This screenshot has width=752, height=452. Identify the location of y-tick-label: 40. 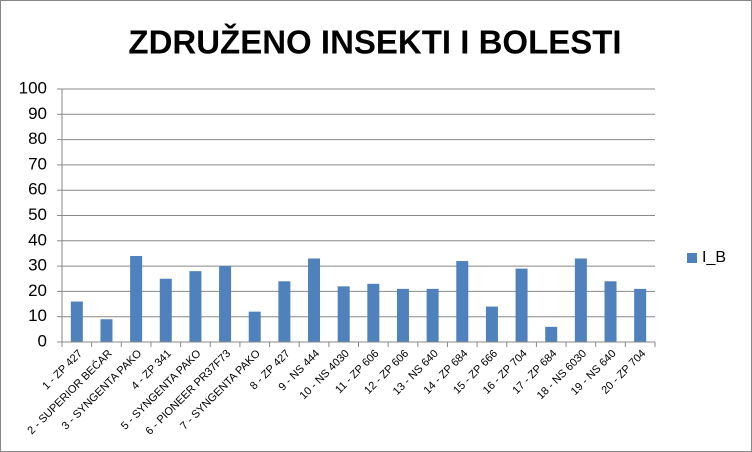
(37, 239).